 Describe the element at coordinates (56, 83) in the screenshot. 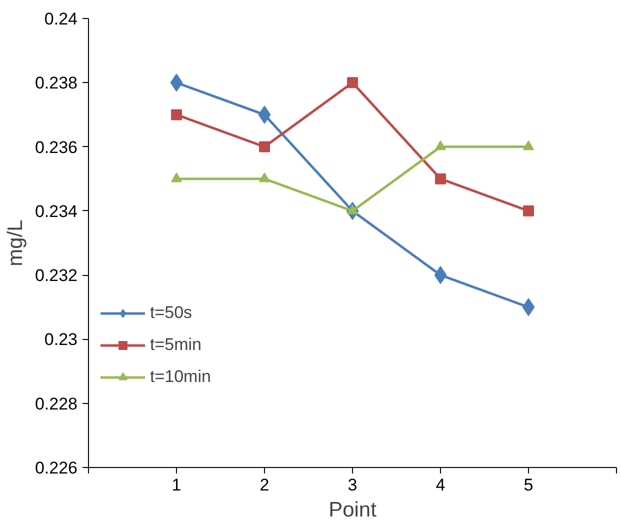

I see `y-tick-label: 0.238` at that location.